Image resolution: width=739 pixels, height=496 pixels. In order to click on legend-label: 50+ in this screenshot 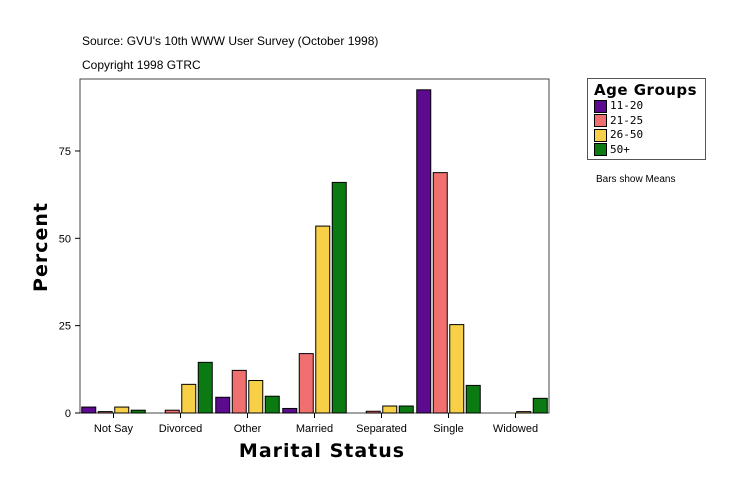, I will do `click(620, 149)`.